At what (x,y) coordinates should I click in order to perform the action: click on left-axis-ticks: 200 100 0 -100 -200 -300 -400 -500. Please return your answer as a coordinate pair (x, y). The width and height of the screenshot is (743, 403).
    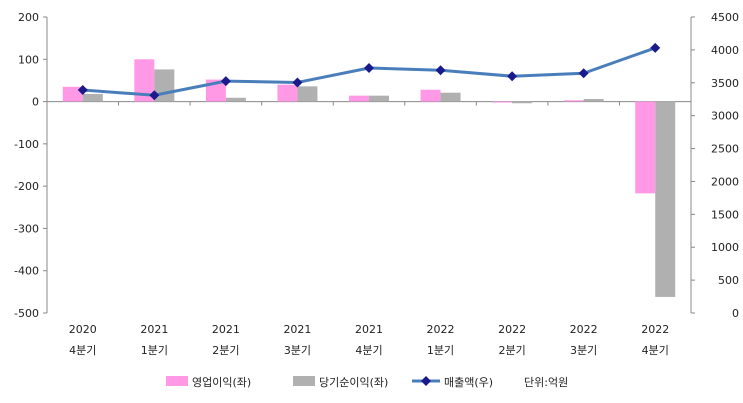
    Looking at the image, I should click on (30, 165).